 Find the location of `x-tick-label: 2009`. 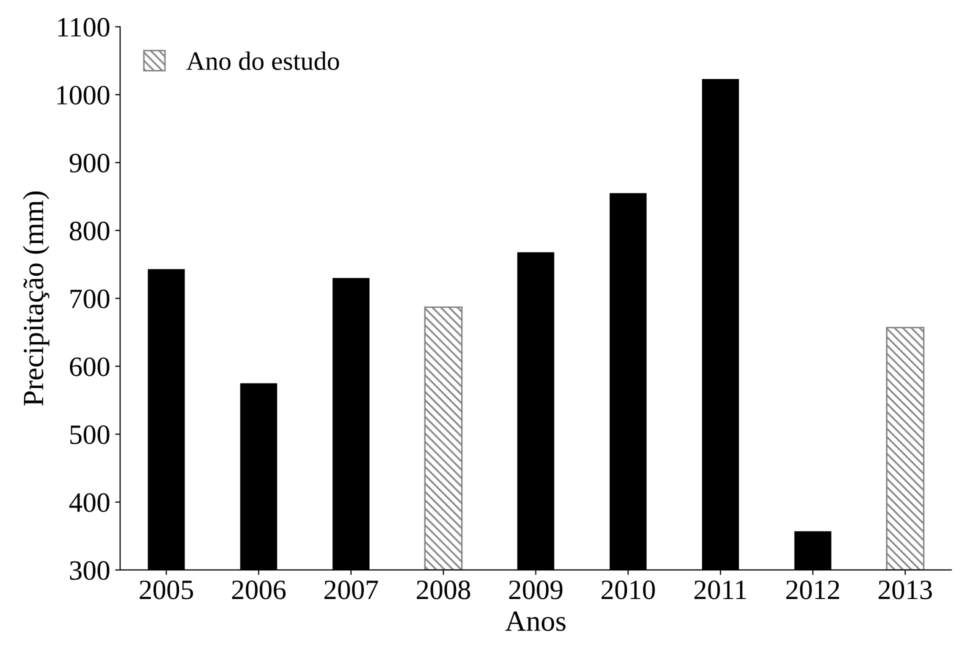

x-tick-label: 2009 is located at coordinates (535, 590).